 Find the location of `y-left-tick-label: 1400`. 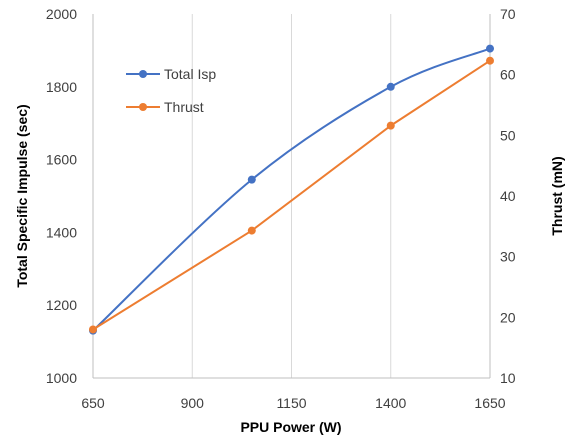

y-left-tick-label: 1400 is located at coordinates (61, 232).